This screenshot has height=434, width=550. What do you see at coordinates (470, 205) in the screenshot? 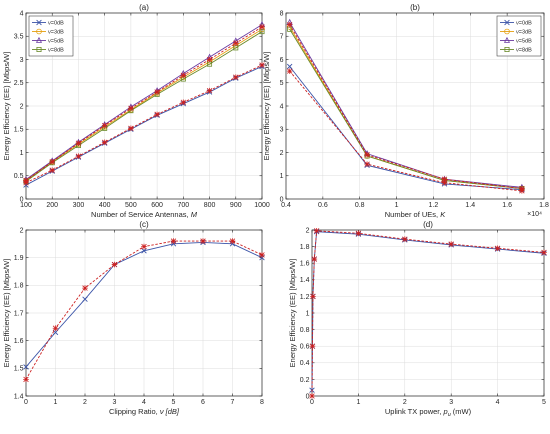
I see `x-tick-label: 1.4` at bounding box center [470, 205].